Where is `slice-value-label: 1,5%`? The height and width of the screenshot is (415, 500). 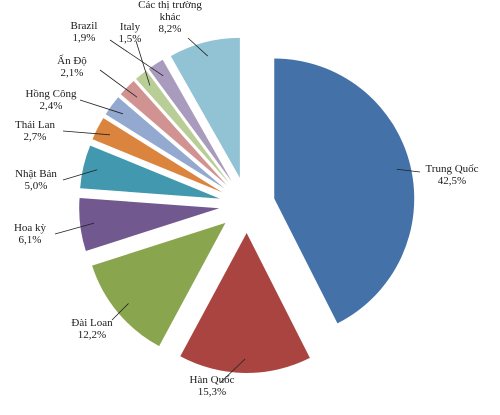 slice-value-label: 1,5% is located at coordinates (130, 39).